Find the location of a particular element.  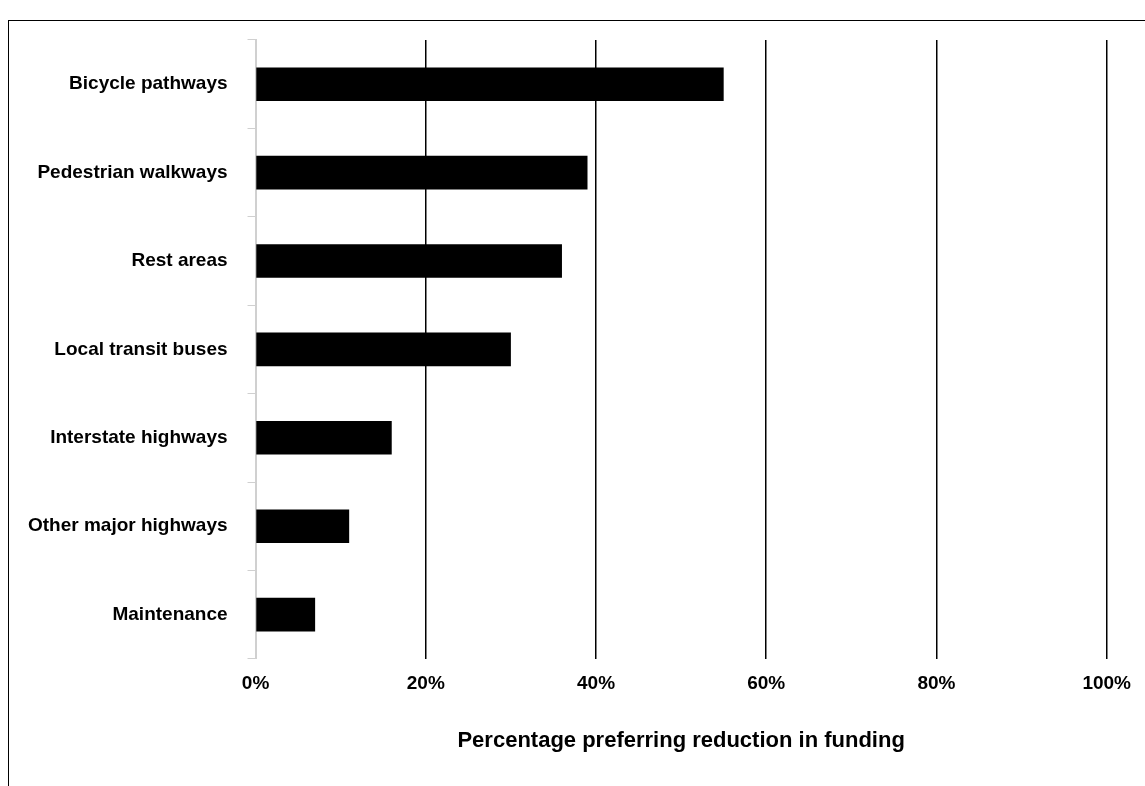

x-tick-label: 80% is located at coordinates (936, 683).